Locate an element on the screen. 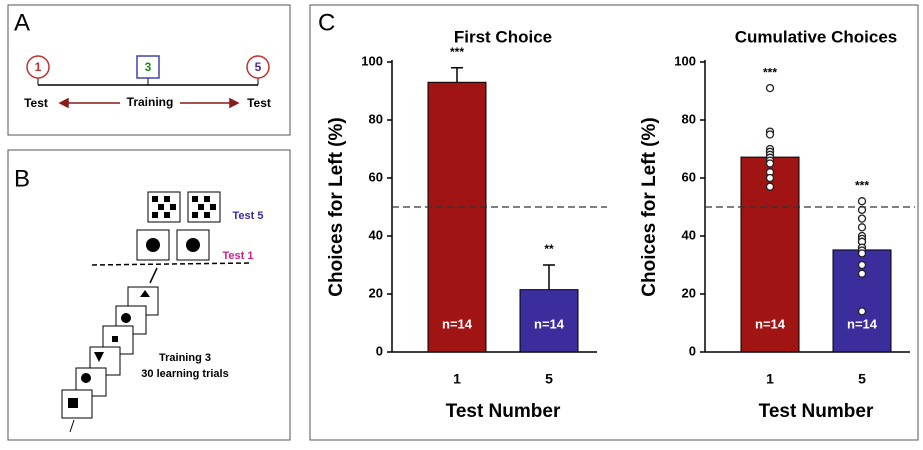  panel-letter: B is located at coordinates (22, 178).